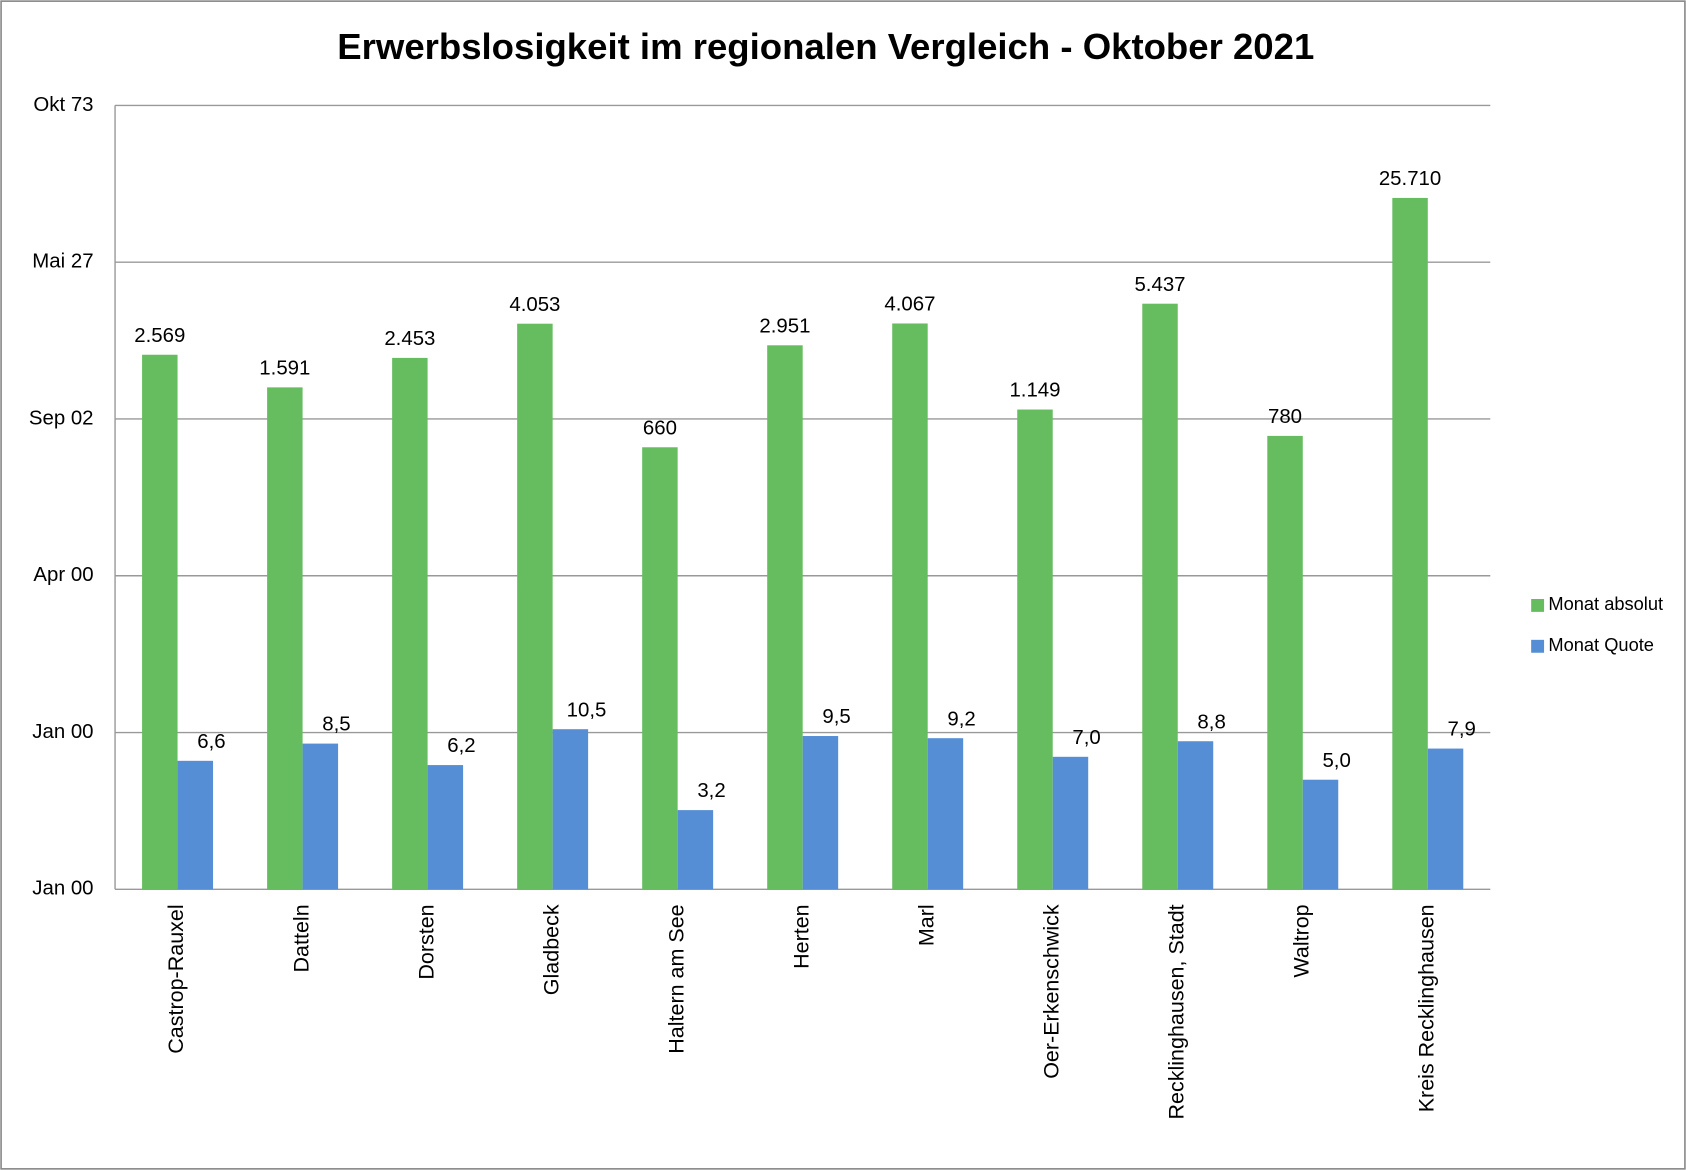 The image size is (1686, 1170). I want to click on x-tick-label: Datteln, so click(301, 938).